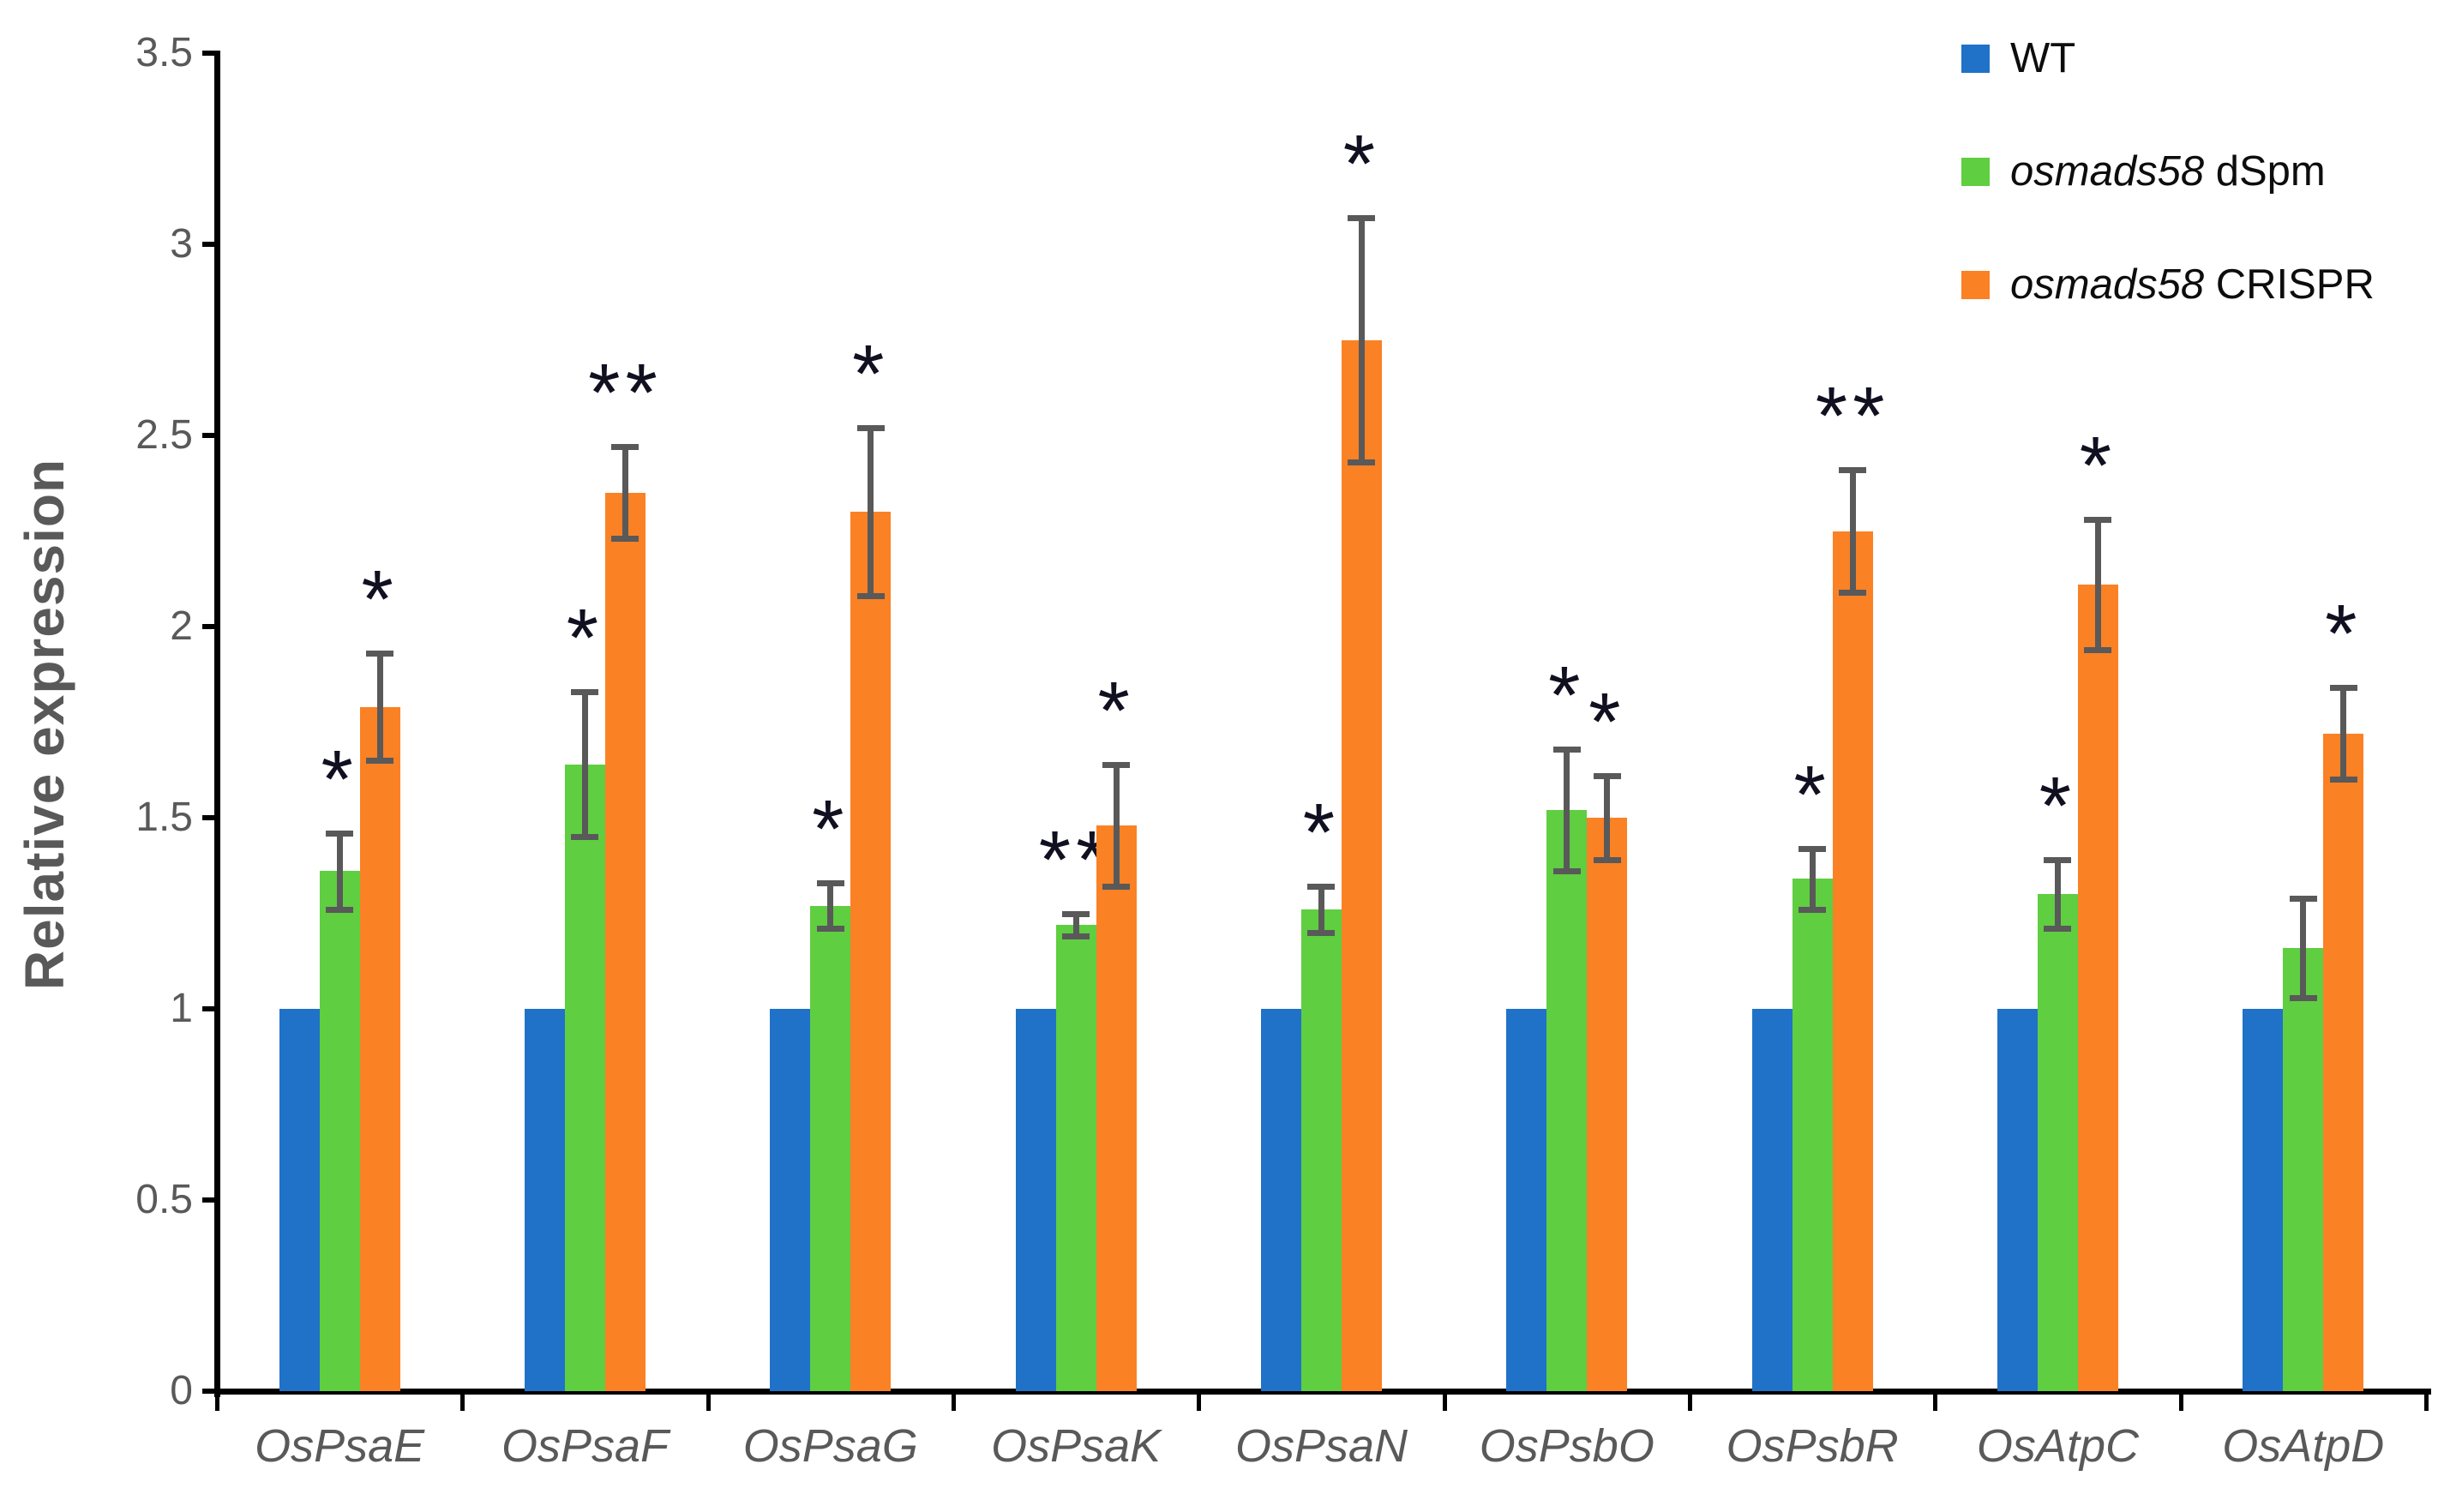 The image size is (2444, 1512). Describe the element at coordinates (1566, 1446) in the screenshot. I see `x-tick-label: OsPsbO` at that location.